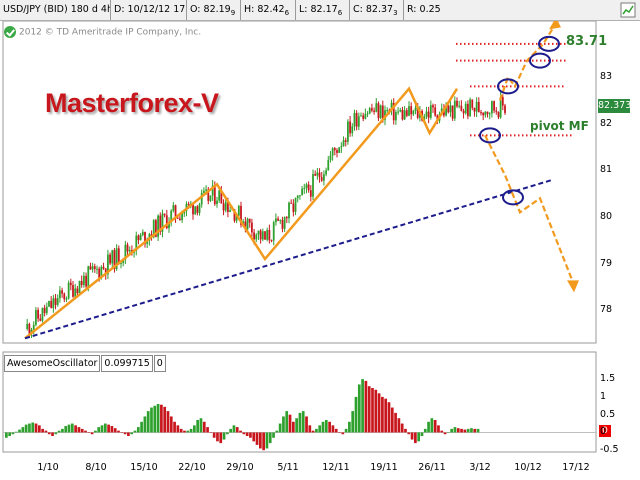  I want to click on high-field: H: 82.426, so click(268, 10).